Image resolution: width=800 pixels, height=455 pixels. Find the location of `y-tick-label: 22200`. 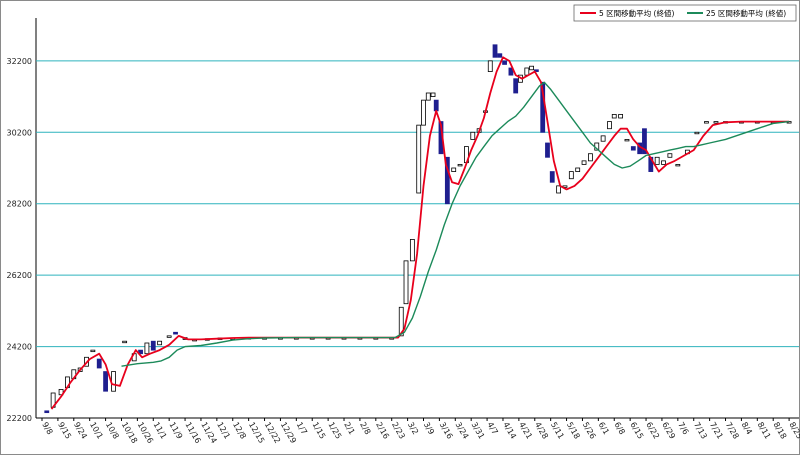

y-tick-label: 22200 is located at coordinates (19, 418).